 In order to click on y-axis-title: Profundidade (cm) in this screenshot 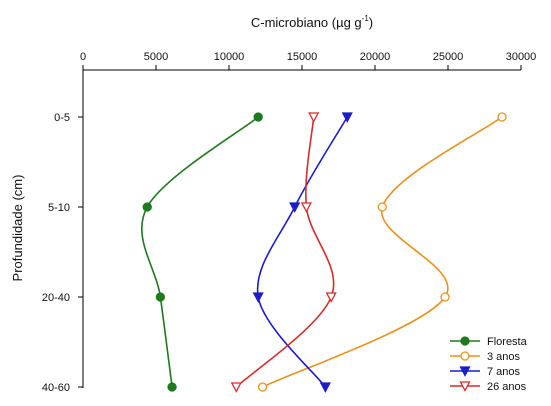, I will do `click(17, 228)`.